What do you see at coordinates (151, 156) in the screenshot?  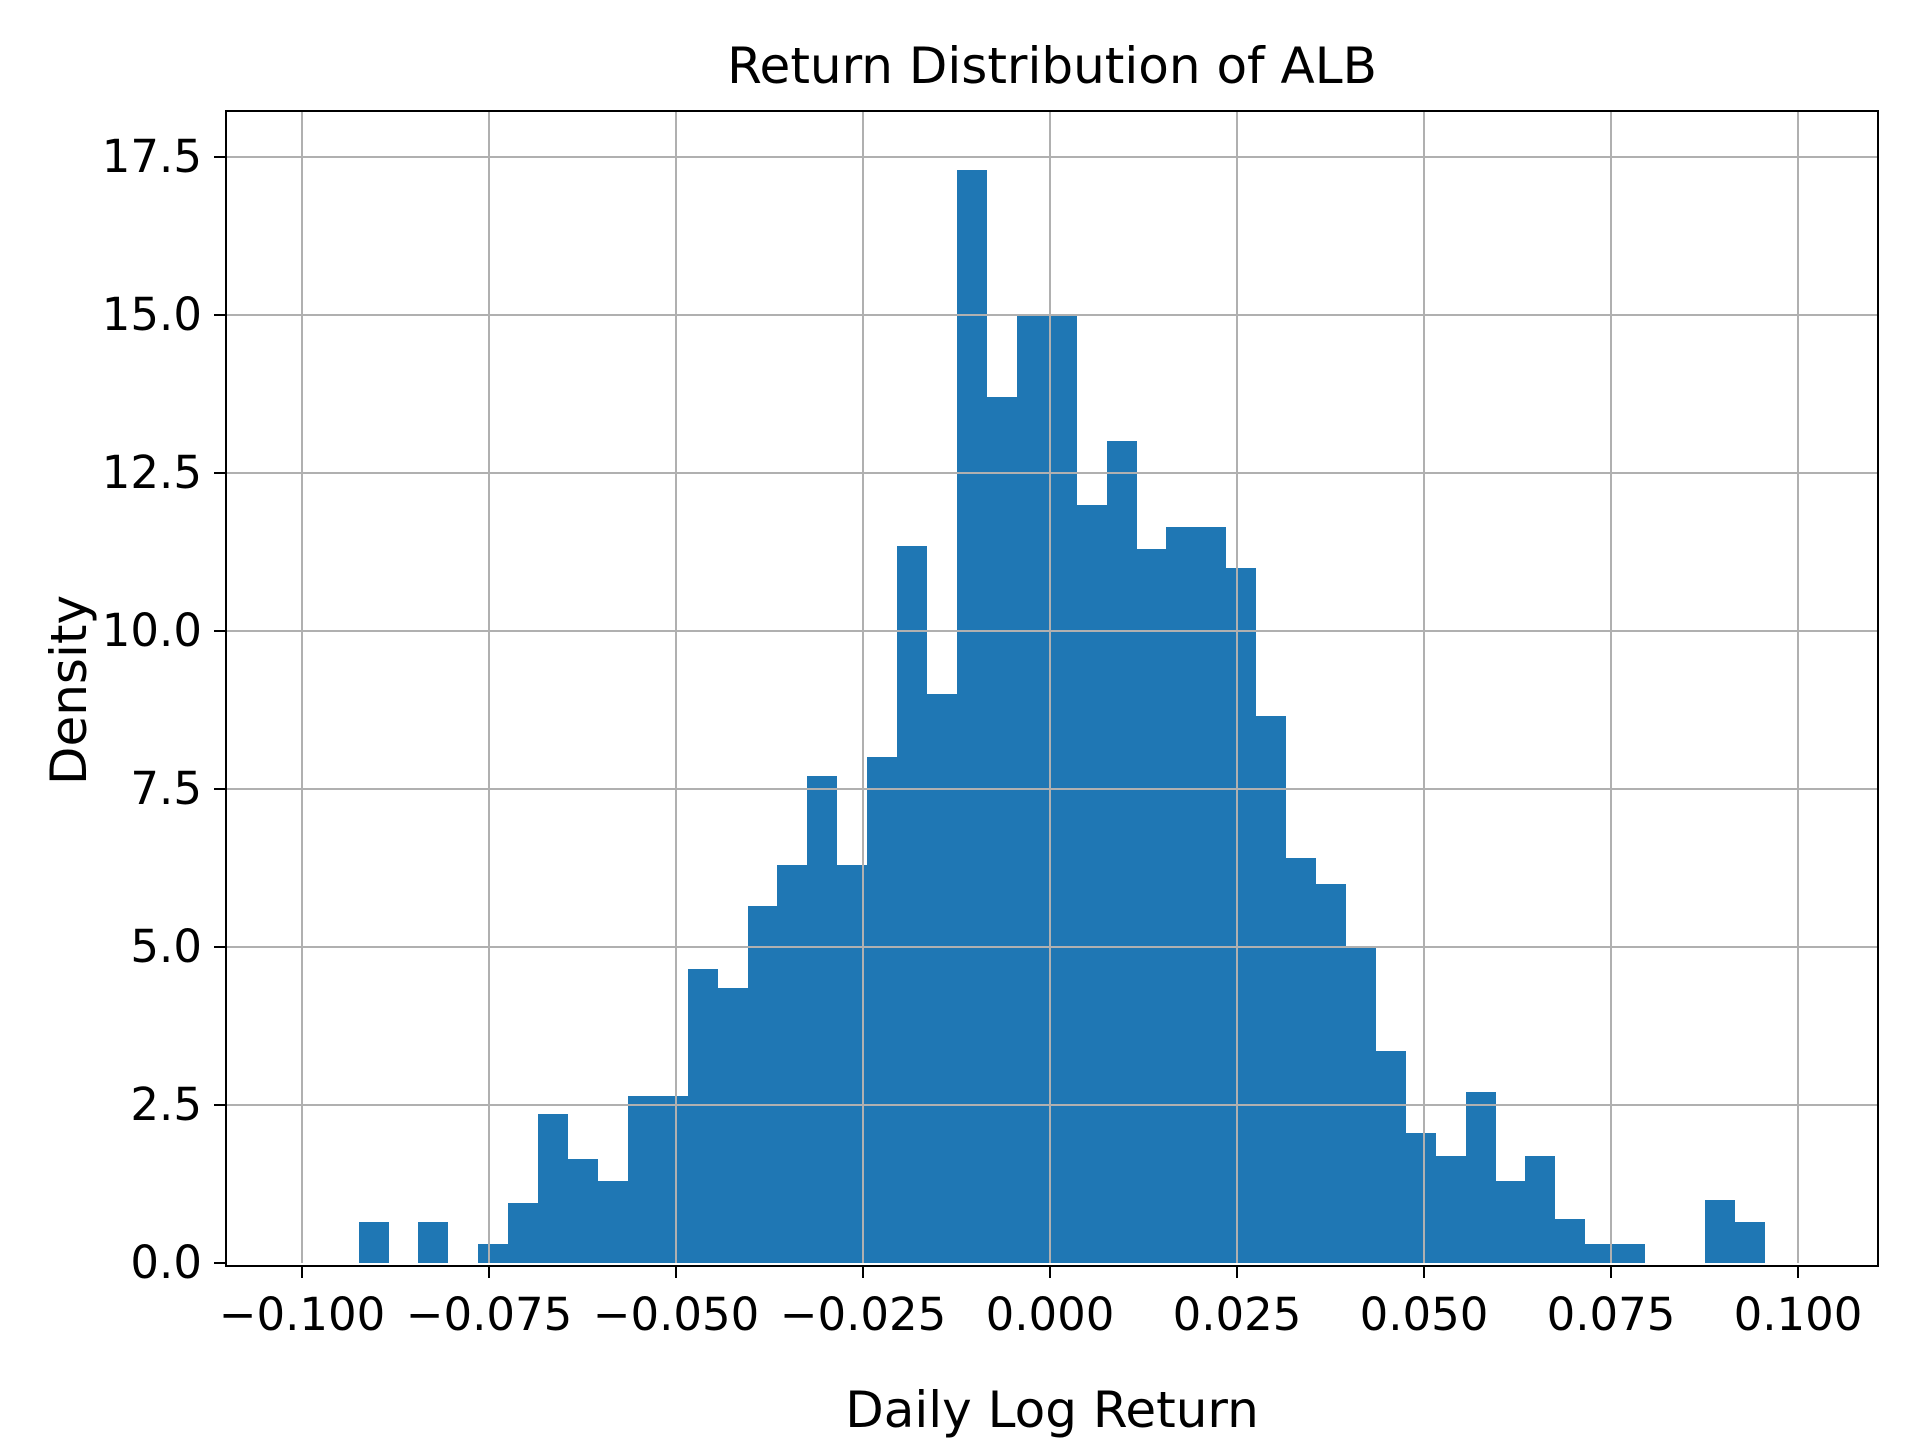 I see `y-tick-label: 17.5` at bounding box center [151, 156].